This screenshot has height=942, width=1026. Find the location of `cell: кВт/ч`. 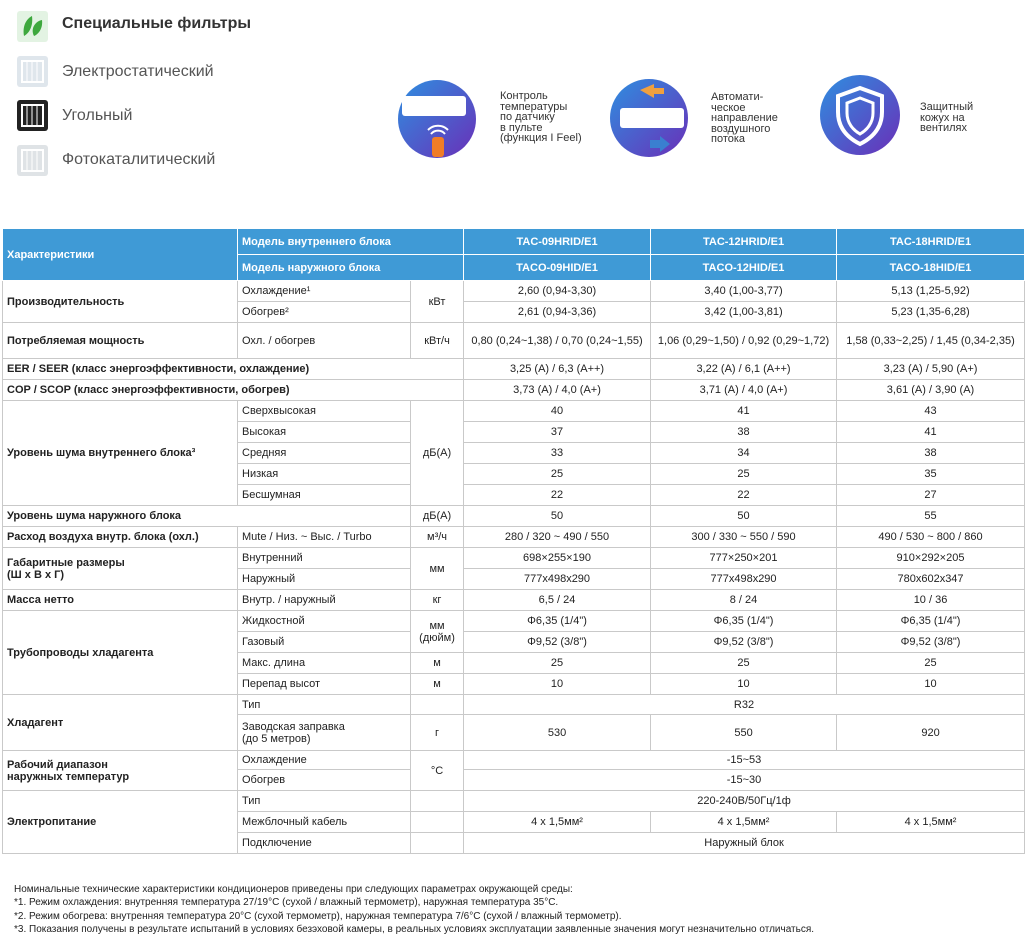

cell: кВт/ч is located at coordinates (437, 340).